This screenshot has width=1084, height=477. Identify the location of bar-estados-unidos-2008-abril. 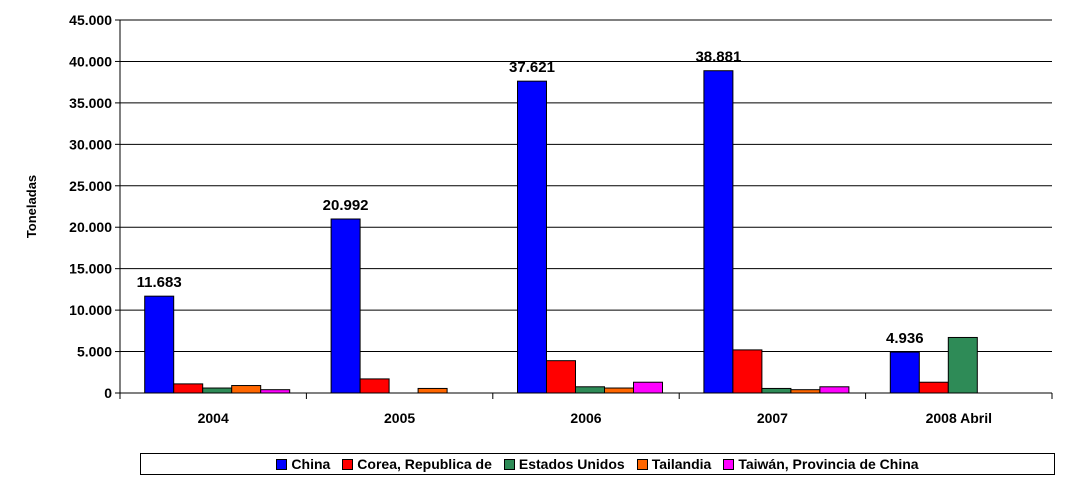
(962, 365).